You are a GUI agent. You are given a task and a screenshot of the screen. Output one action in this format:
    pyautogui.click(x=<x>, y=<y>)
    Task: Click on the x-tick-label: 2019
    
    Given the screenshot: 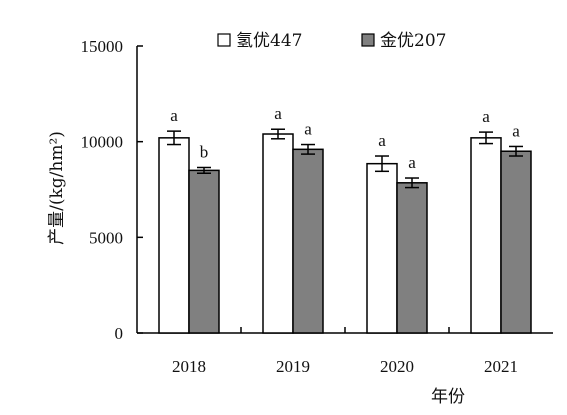 What is the action you would take?
    pyautogui.click(x=293, y=366)
    